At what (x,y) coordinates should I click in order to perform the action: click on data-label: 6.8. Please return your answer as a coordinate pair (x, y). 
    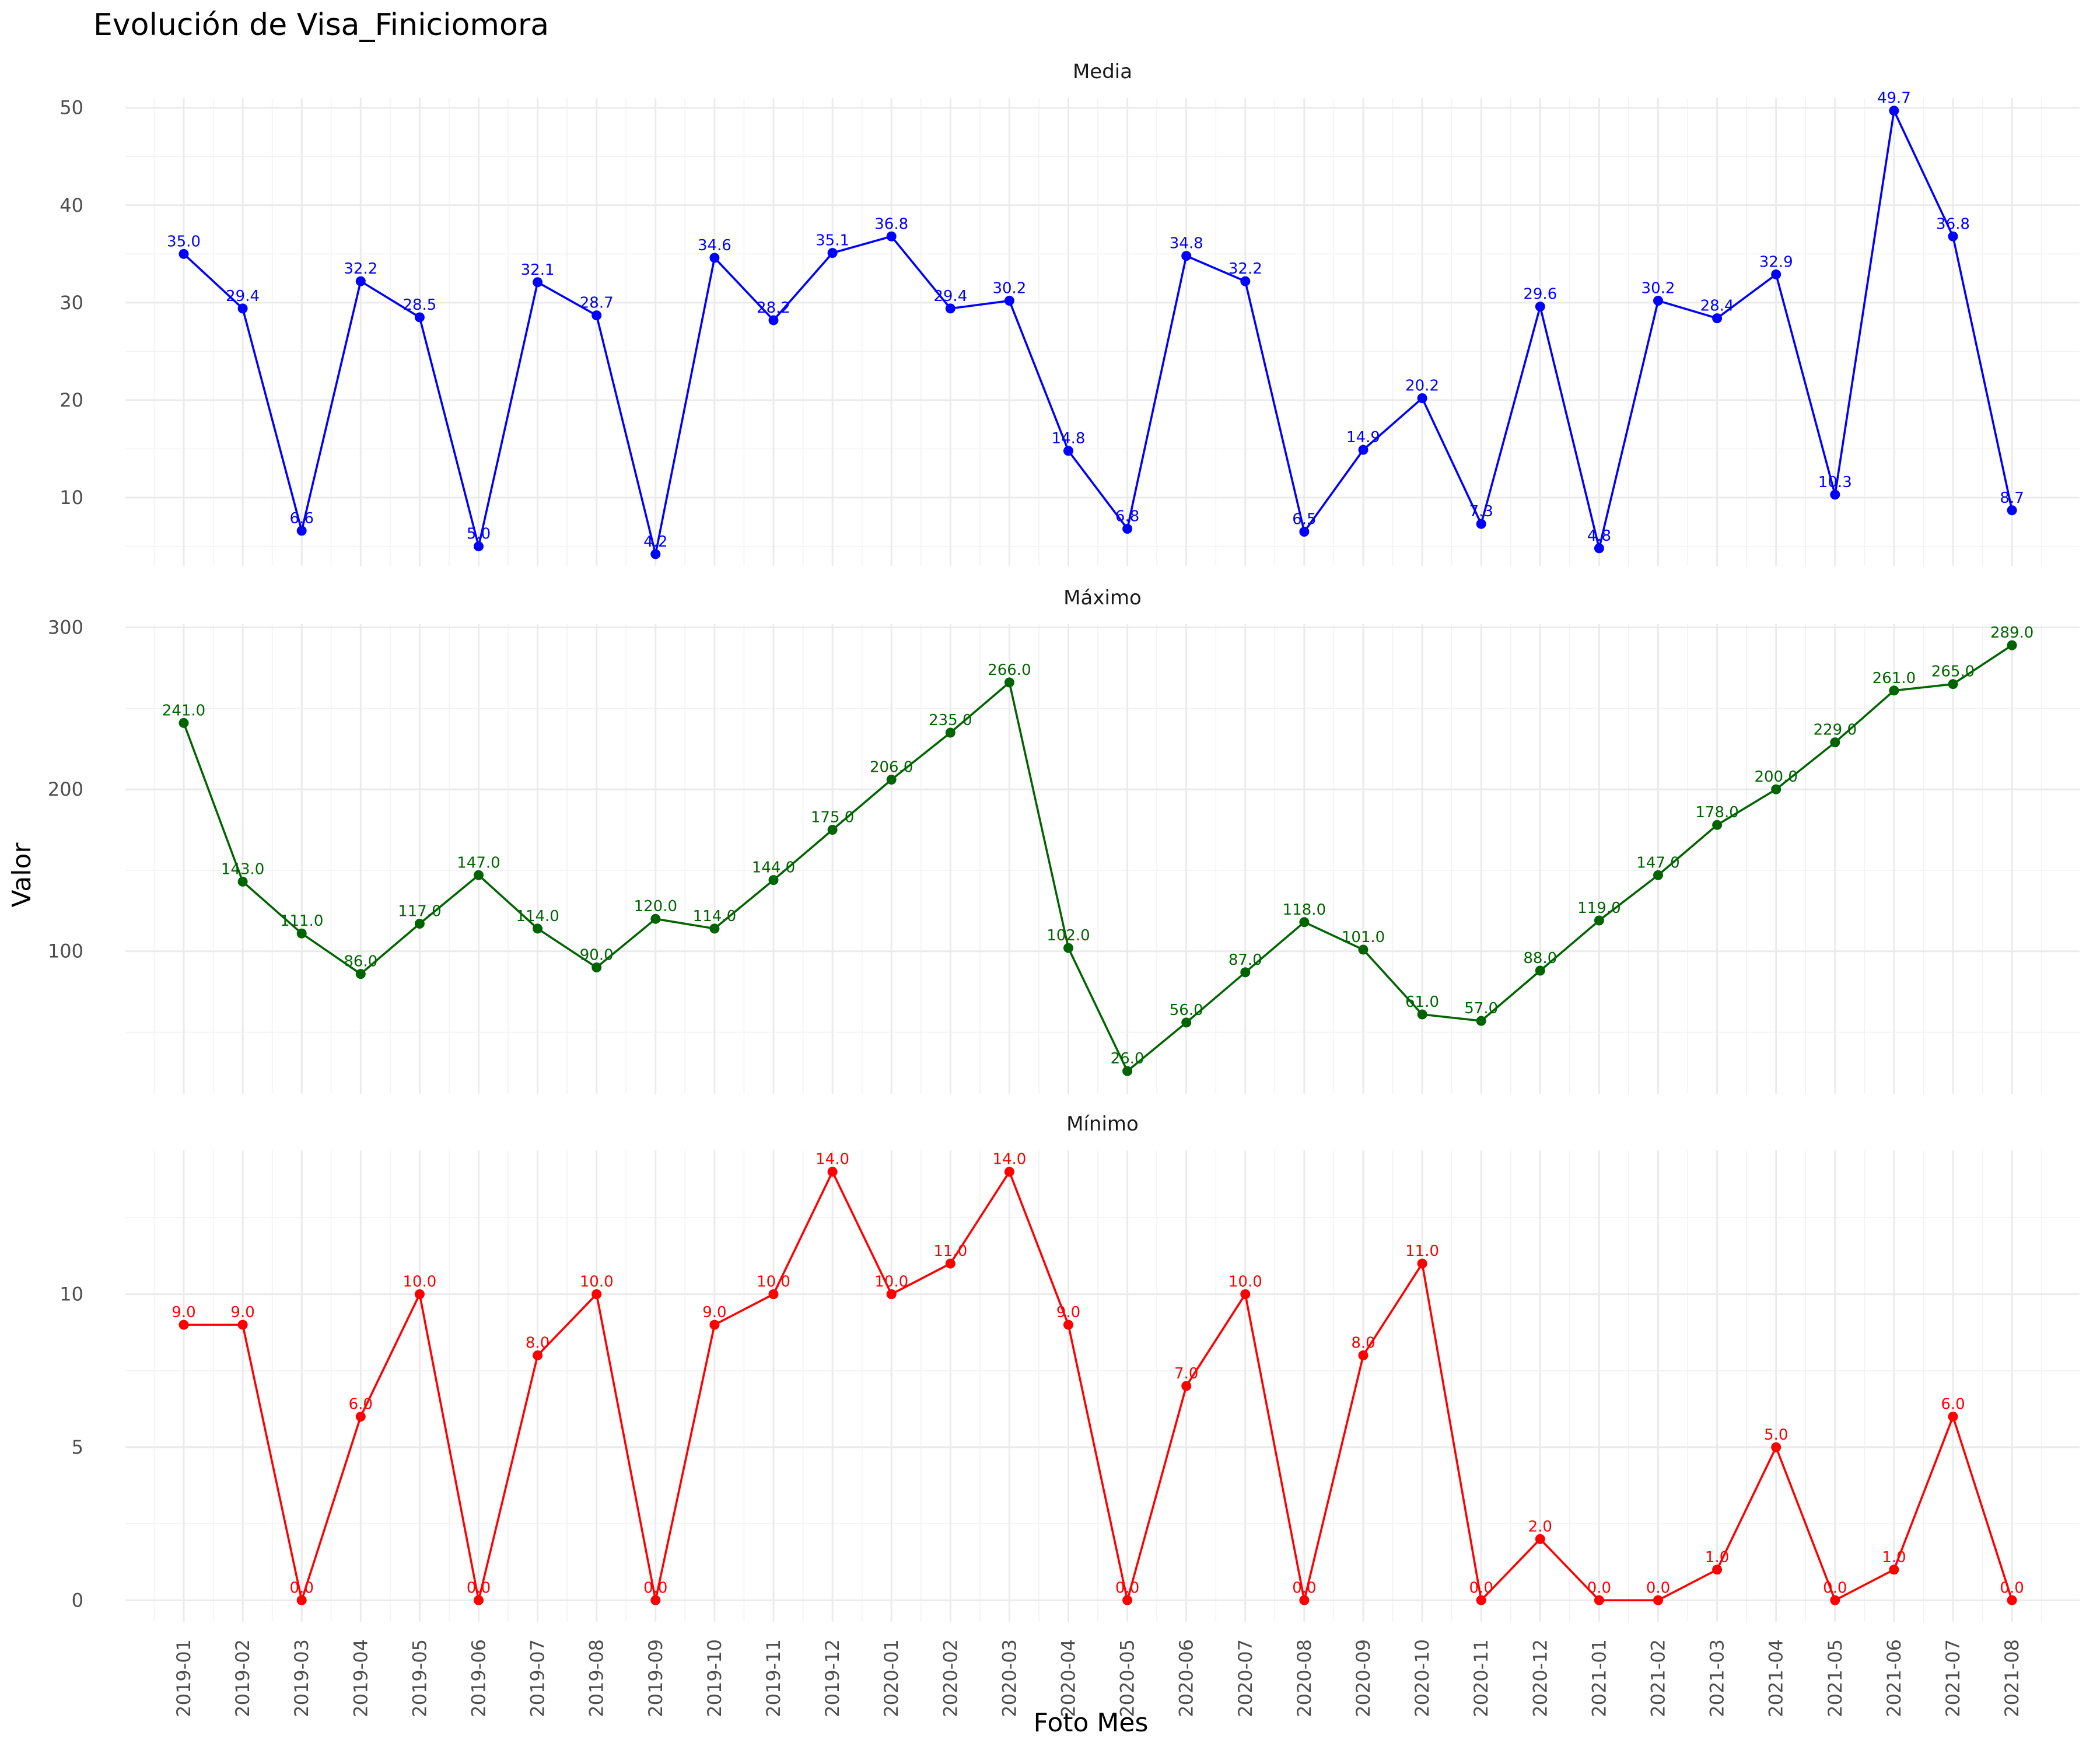
    Looking at the image, I should click on (1127, 517).